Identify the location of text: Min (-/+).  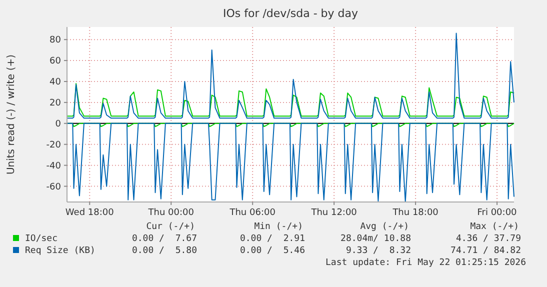
(278, 227).